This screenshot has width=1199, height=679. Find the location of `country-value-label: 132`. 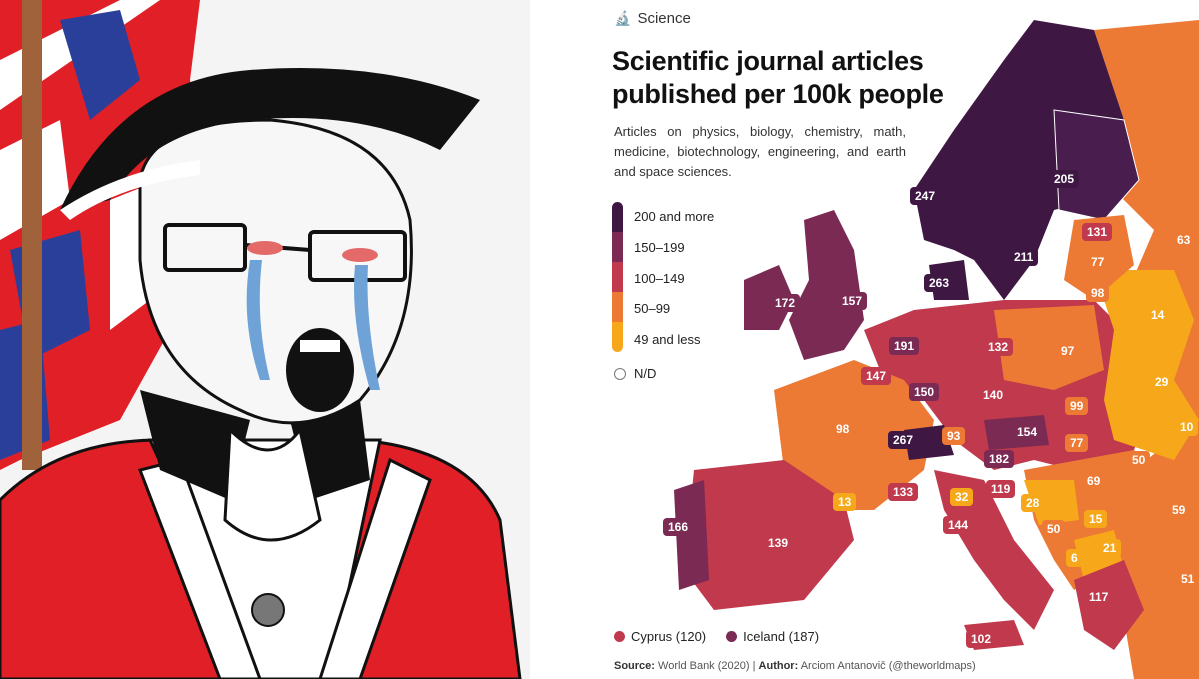

country-value-label: 132 is located at coordinates (998, 347).